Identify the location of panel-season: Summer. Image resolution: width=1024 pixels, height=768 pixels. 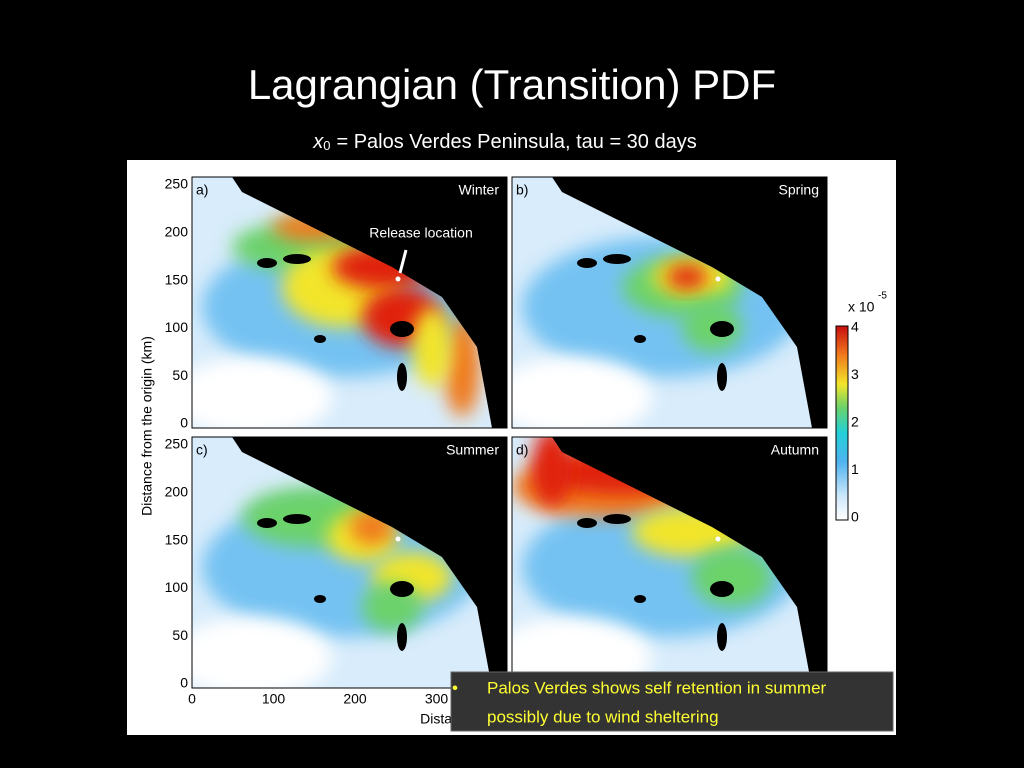
(472, 450).